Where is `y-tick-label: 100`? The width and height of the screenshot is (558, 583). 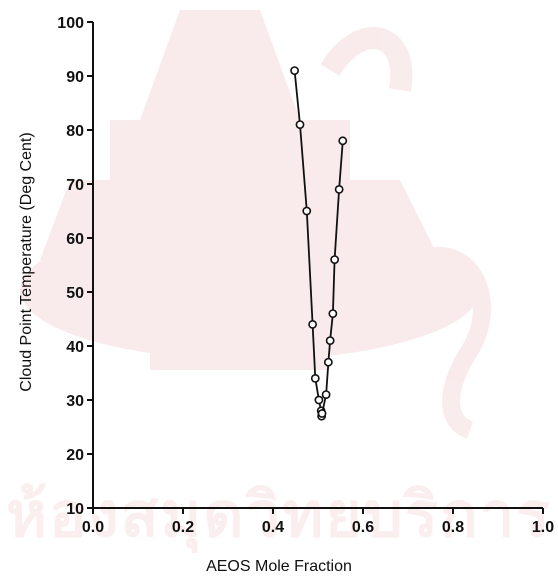
y-tick-label: 100 is located at coordinates (70, 23).